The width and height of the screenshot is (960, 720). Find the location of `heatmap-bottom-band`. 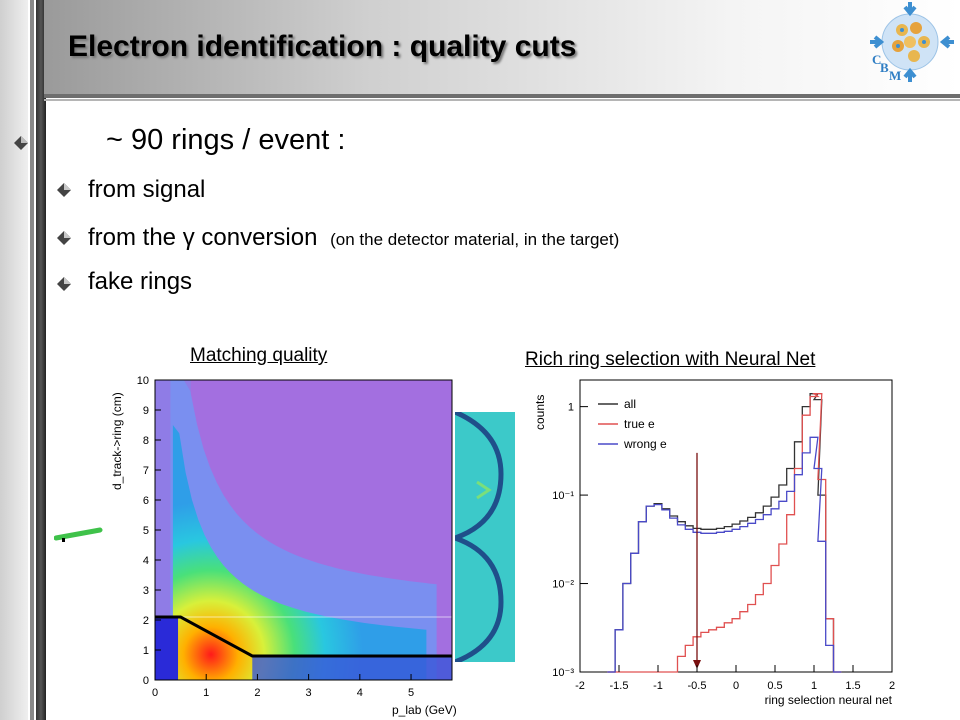

heatmap-bottom-band is located at coordinates (352, 668).